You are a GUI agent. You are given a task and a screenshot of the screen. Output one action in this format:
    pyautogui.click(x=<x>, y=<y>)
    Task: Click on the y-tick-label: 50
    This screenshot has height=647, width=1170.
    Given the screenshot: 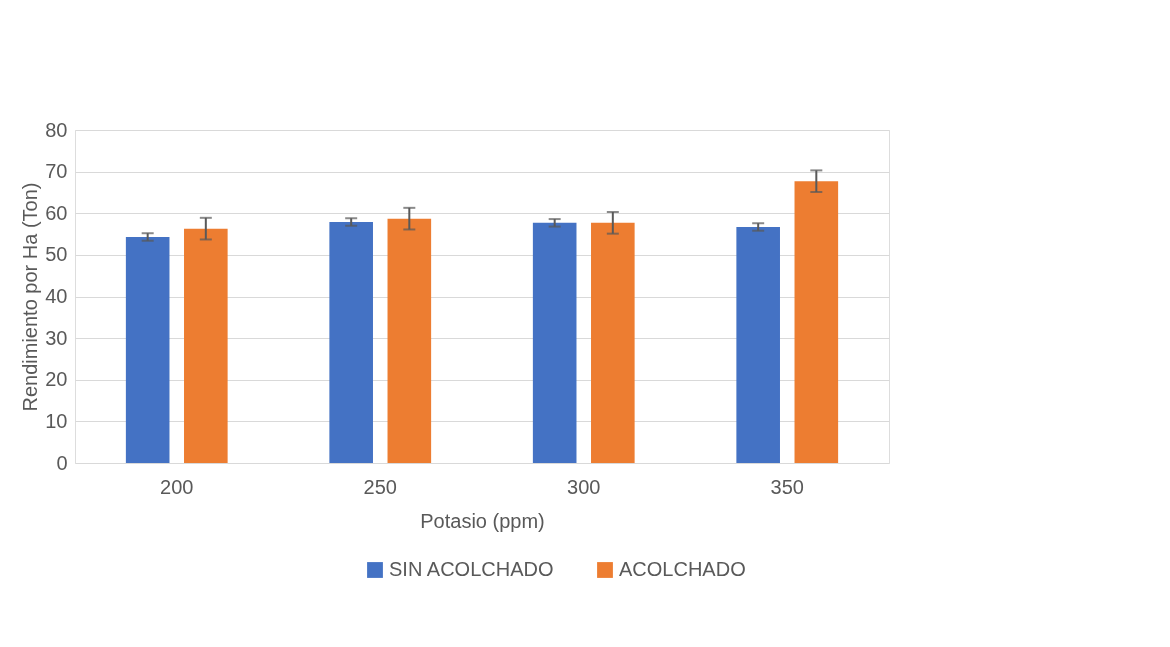 What is the action you would take?
    pyautogui.click(x=56, y=254)
    